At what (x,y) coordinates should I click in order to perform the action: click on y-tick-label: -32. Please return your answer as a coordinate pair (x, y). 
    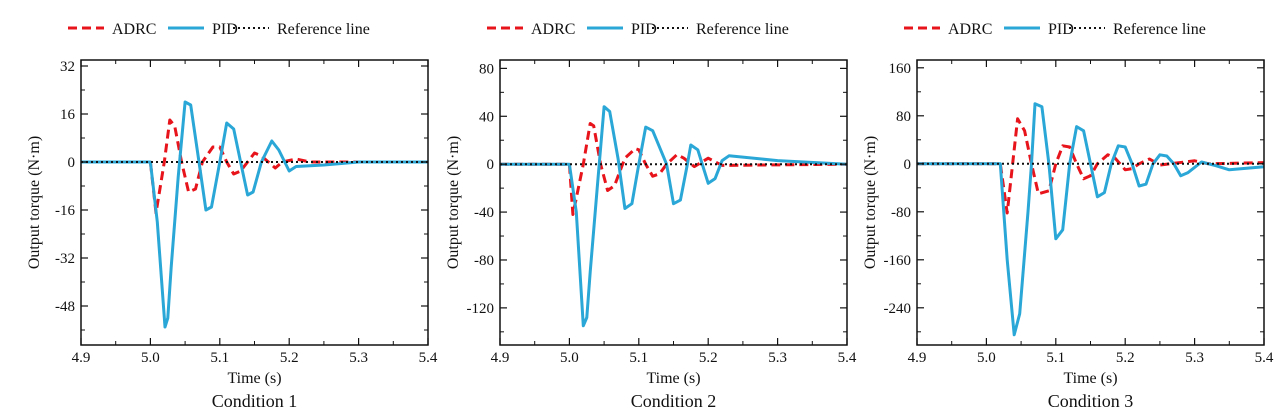
    Looking at the image, I should click on (65, 259).